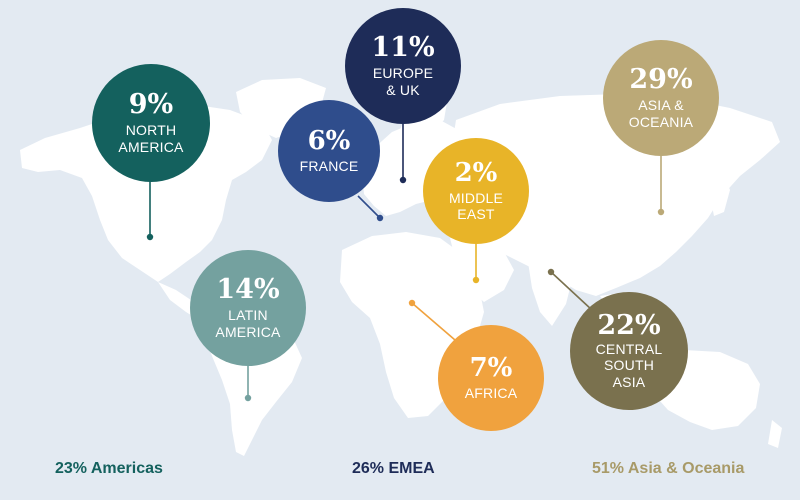 This screenshot has height=500, width=800. What do you see at coordinates (403, 48) in the screenshot?
I see `region-percent: 11%` at bounding box center [403, 48].